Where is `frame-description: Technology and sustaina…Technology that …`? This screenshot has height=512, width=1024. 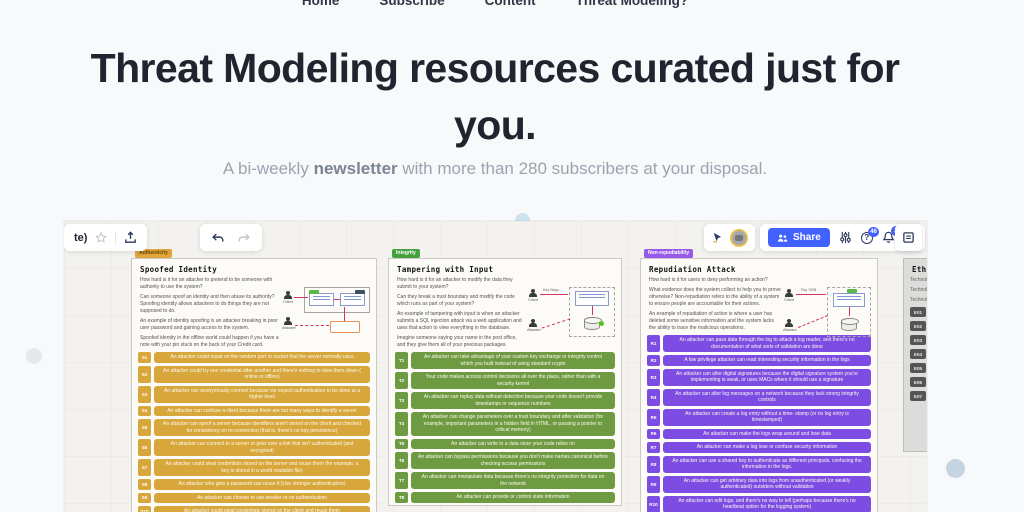
frame-description: Technology and sustaina…Technology that … is located at coordinates (918, 290).